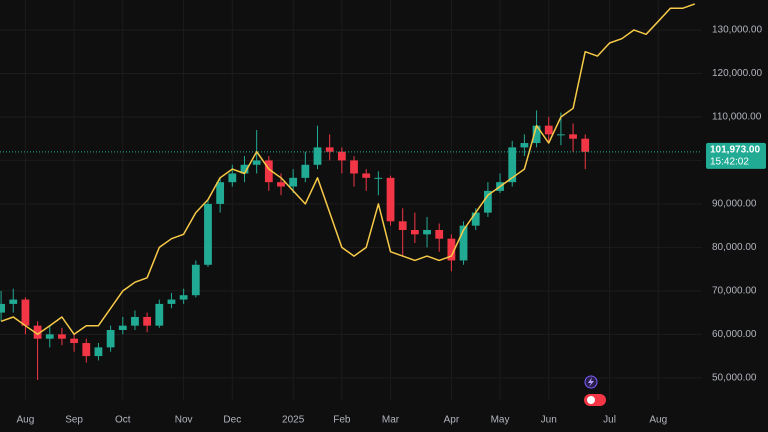 This screenshot has width=768, height=432. Describe the element at coordinates (734, 377) in the screenshot. I see `y-tick-label: 50,000.00` at that location.